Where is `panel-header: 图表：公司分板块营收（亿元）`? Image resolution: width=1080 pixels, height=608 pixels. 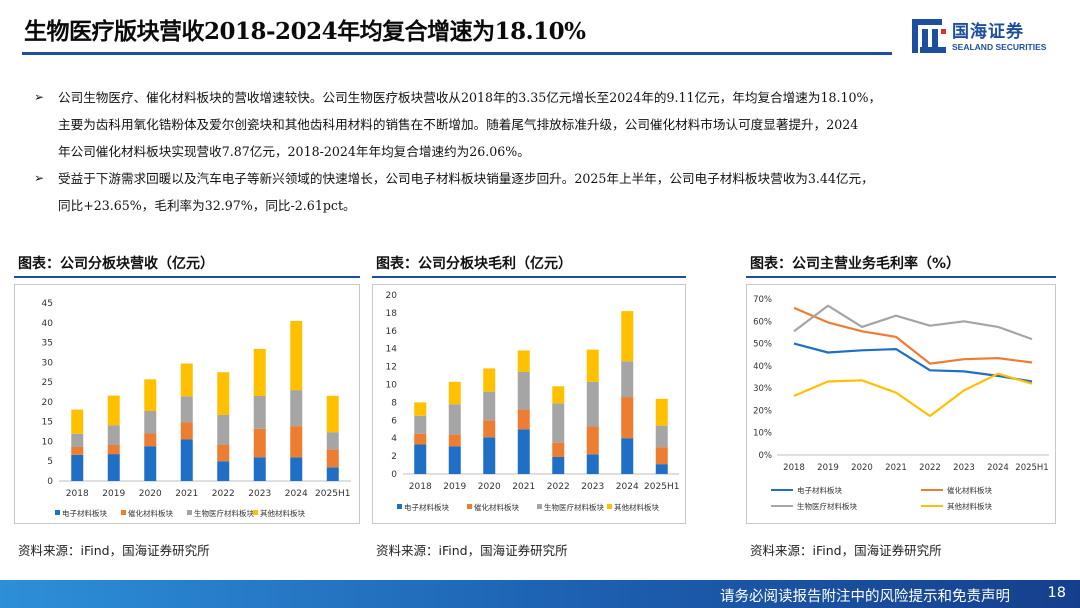 panel-header: 图表：公司分板块营收（亿元） is located at coordinates (187, 261).